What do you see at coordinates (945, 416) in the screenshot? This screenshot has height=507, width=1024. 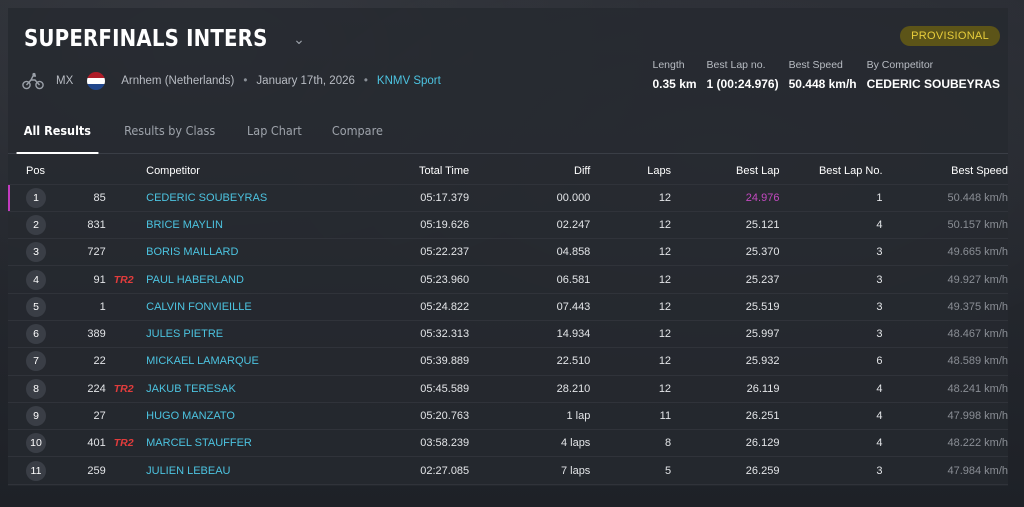 I see `best-speed: 47.998 km/h` at bounding box center [945, 416].